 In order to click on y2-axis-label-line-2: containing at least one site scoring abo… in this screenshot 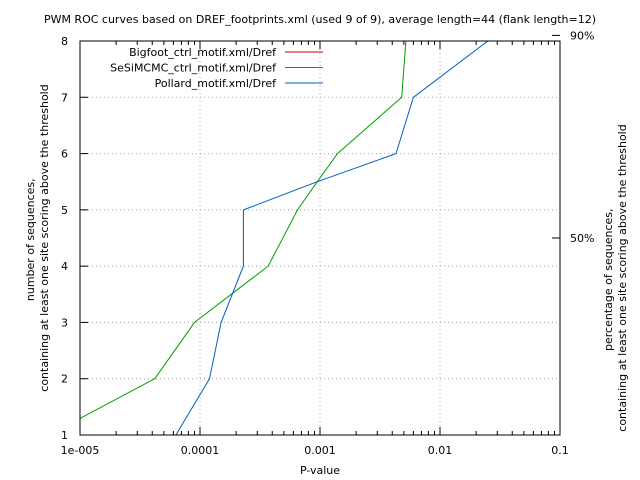, I will do `click(622, 277)`.